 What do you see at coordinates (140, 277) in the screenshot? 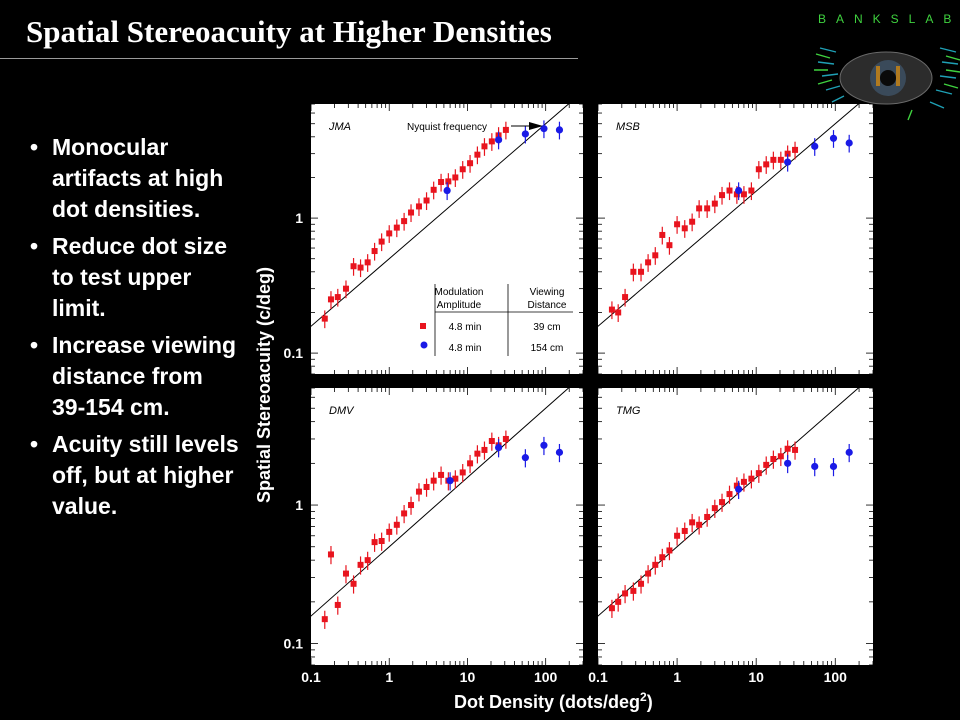
I see `bullet-text: Reduce dot size to test upper limit.` at bounding box center [140, 277].